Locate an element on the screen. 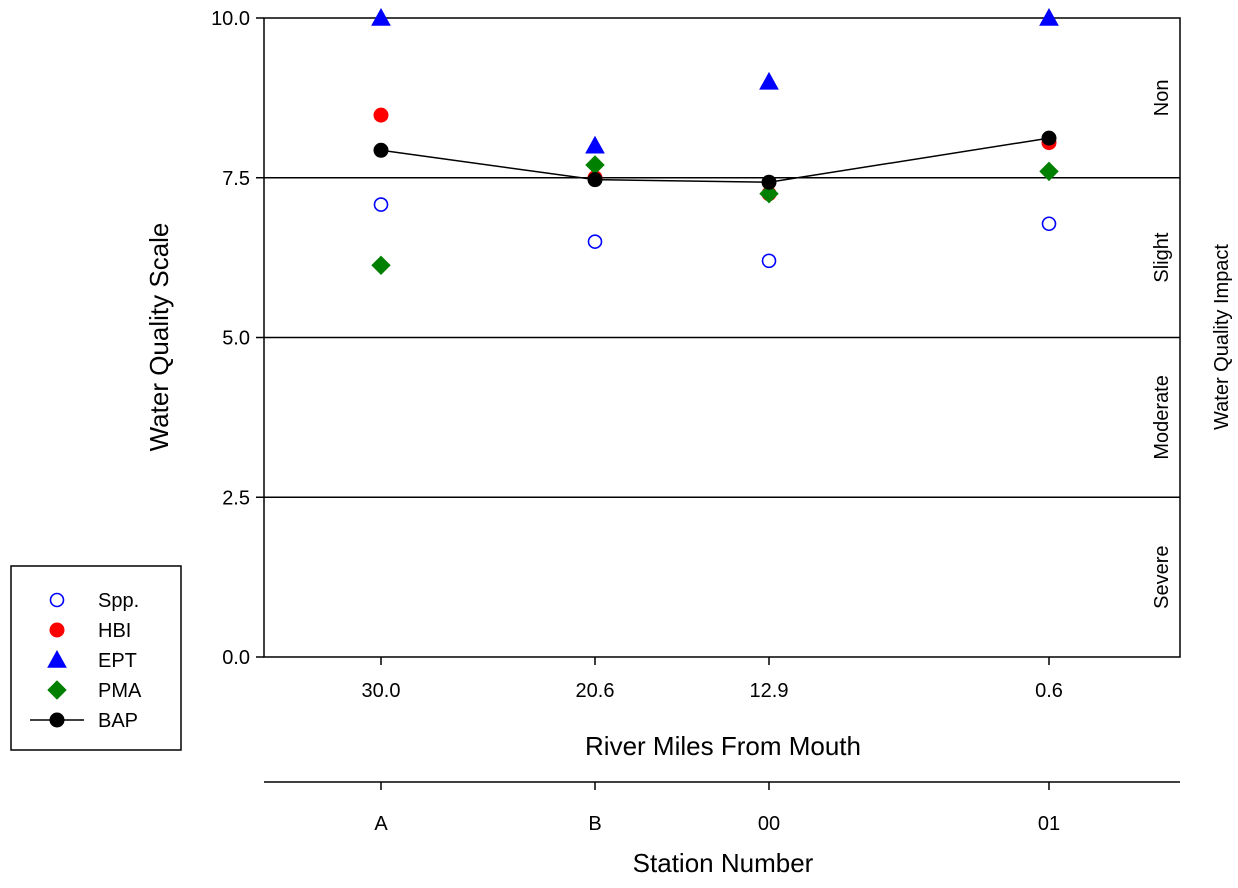  series-line is located at coordinates (715, 160).